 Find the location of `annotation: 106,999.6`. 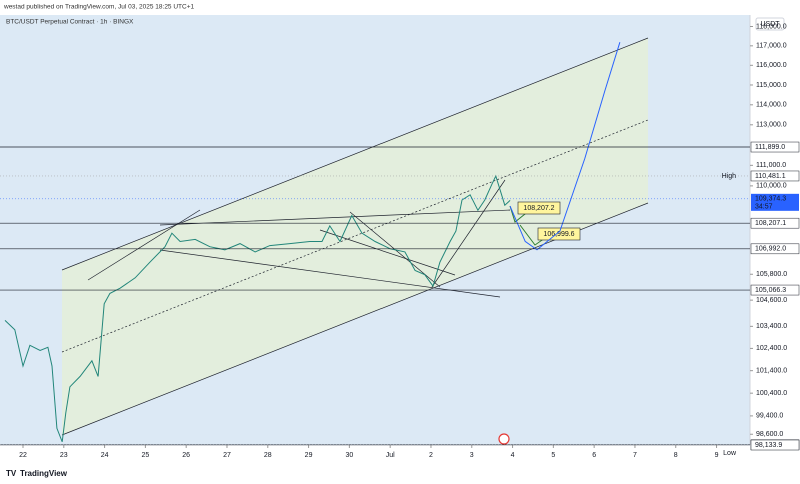

annotation: 106,999.6 is located at coordinates (558, 234).